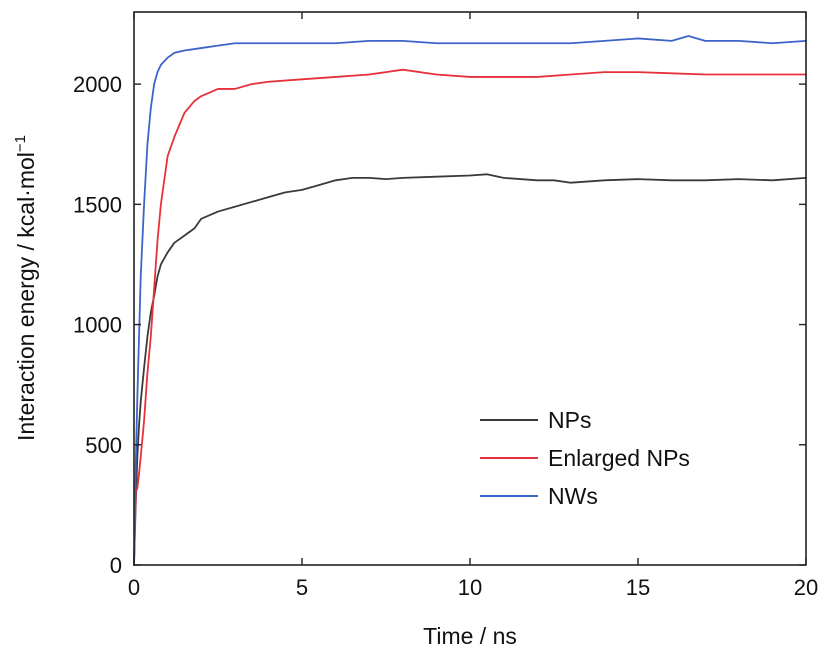  What do you see at coordinates (619, 458) in the screenshot?
I see `legend-label-enlarged-nps: Enlarged NPs` at bounding box center [619, 458].